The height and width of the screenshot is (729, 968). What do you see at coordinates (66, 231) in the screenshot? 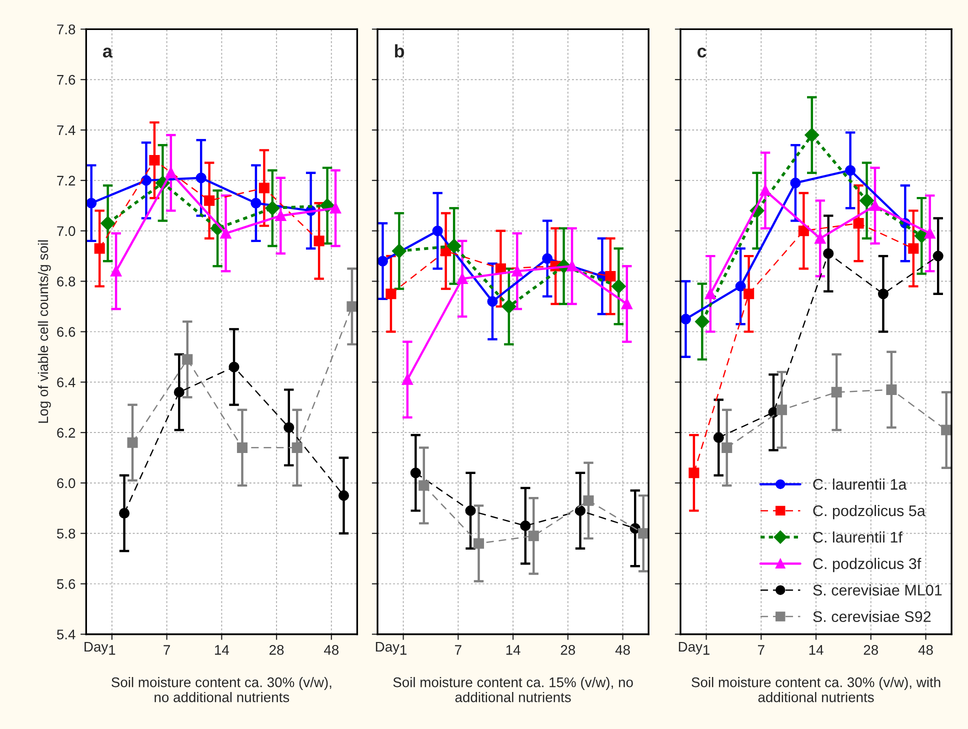
I see `y-tick-label: 7.0` at bounding box center [66, 231].